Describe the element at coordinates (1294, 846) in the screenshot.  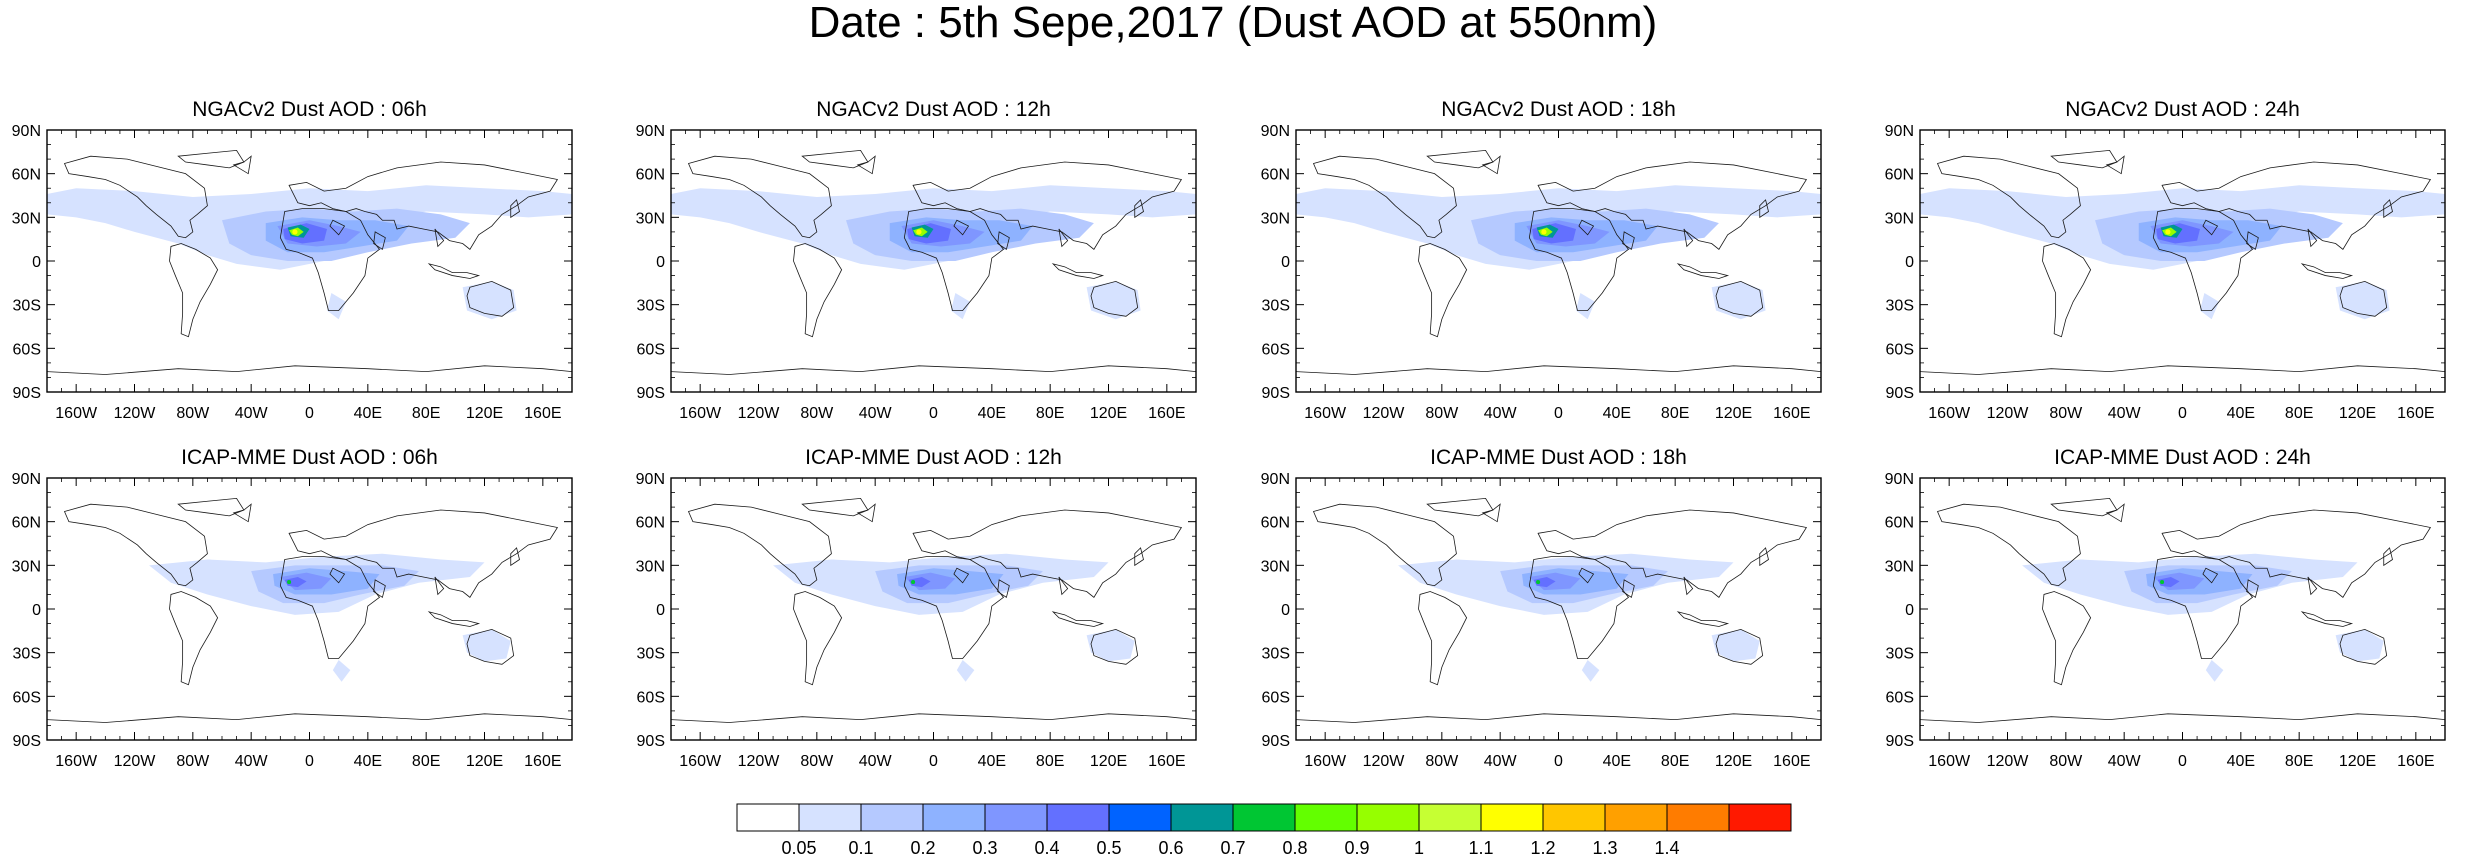
I see `colorbar-label: 0.8` at that location.